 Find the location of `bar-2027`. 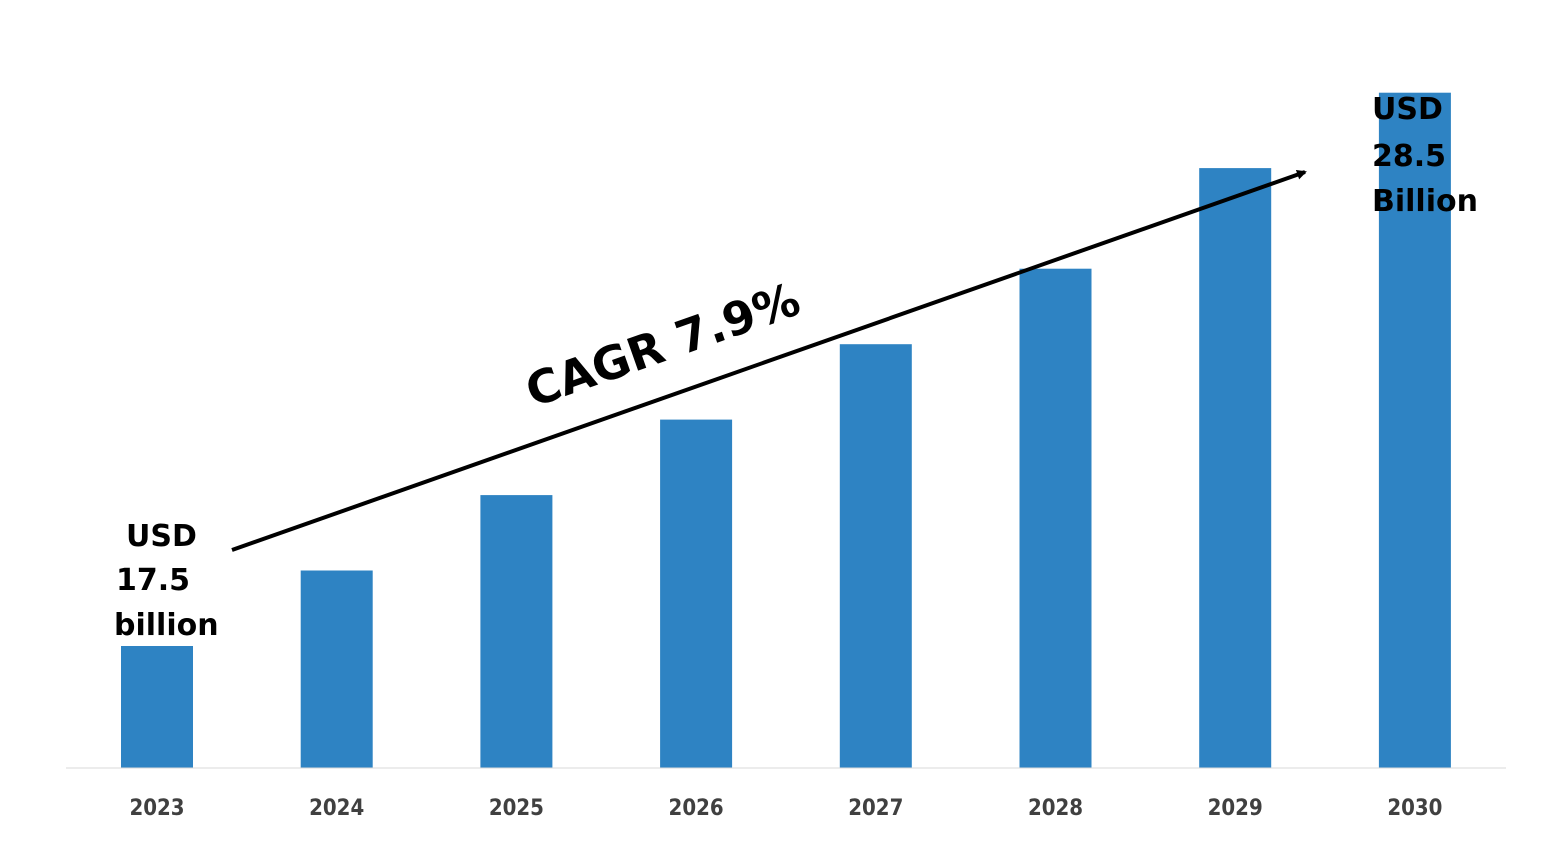

bar-2027 is located at coordinates (875, 556).